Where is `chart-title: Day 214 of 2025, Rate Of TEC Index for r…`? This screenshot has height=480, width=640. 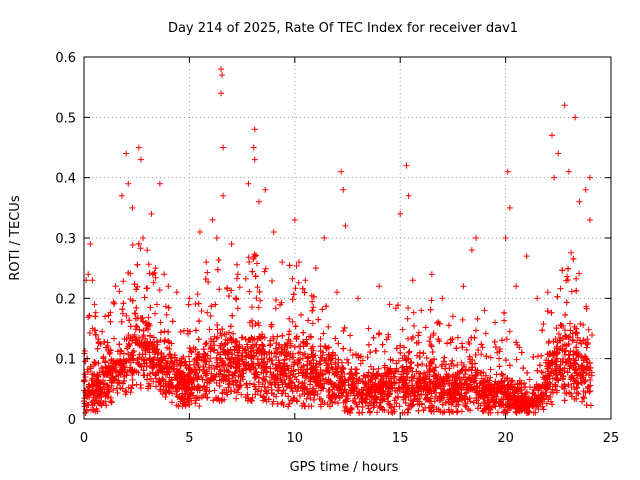
chart-title: Day 214 of 2025, Rate Of TEC Index for r… is located at coordinates (343, 28).